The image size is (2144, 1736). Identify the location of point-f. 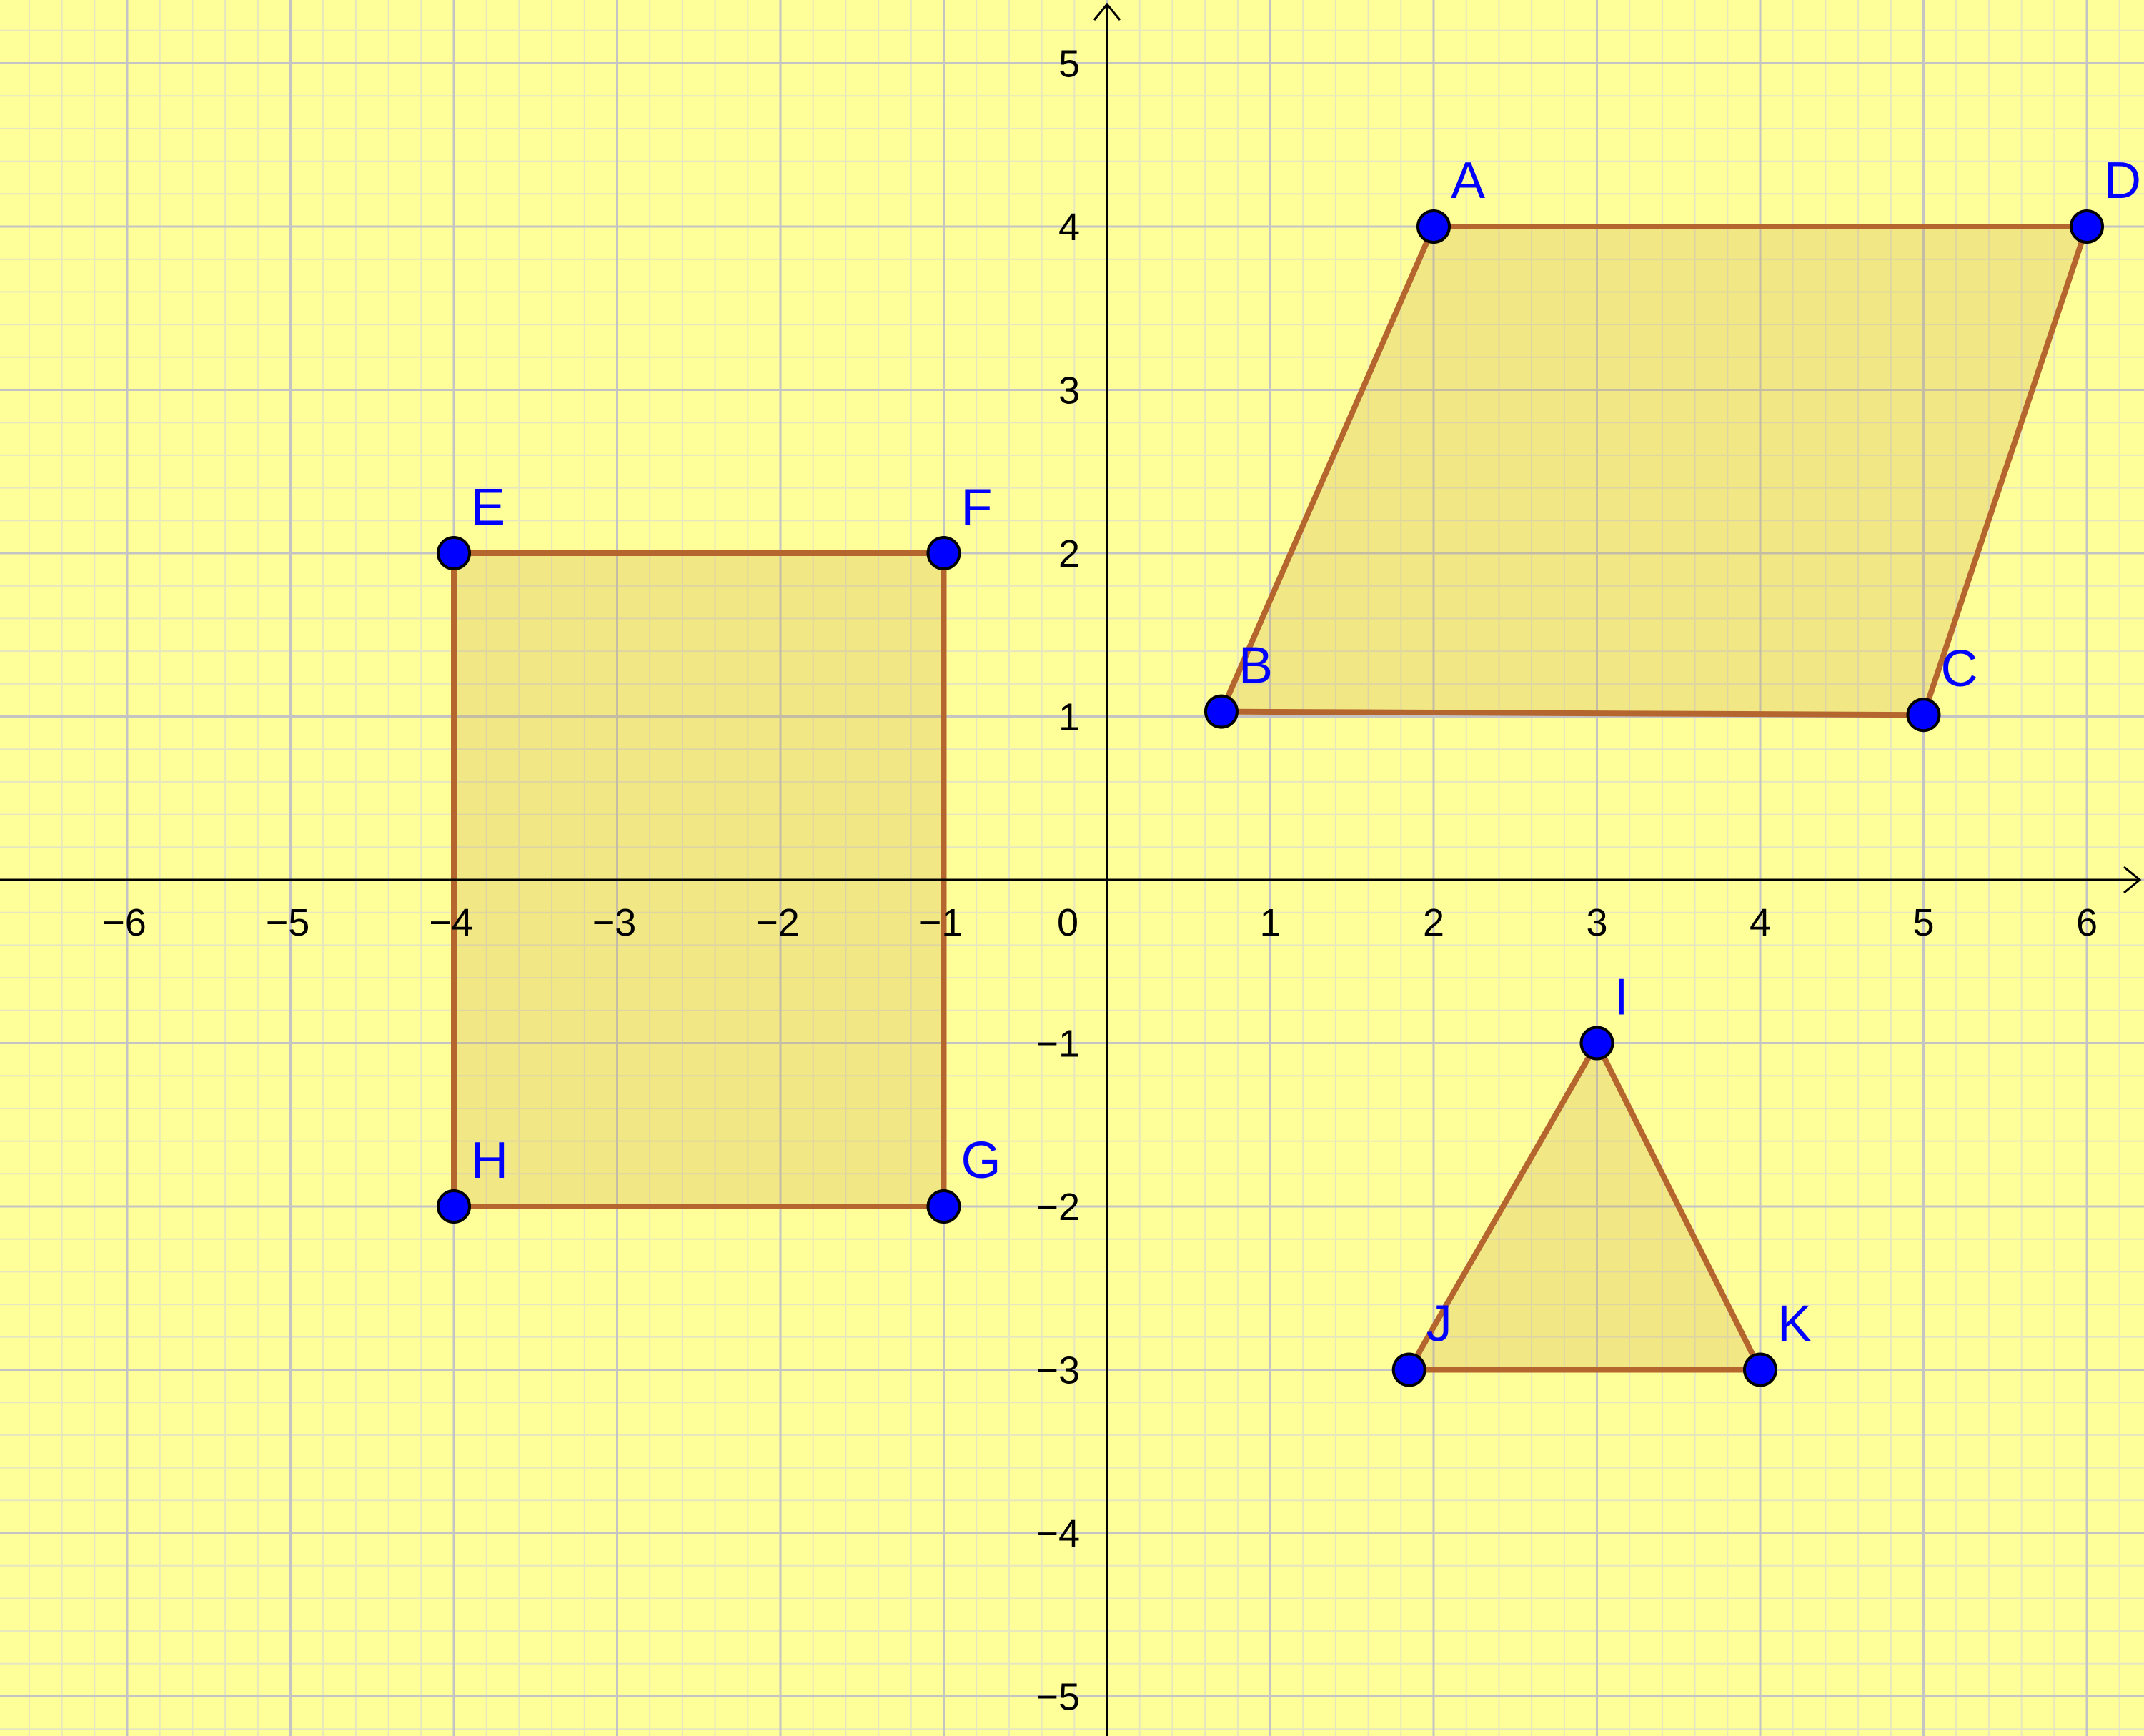
(943, 553).